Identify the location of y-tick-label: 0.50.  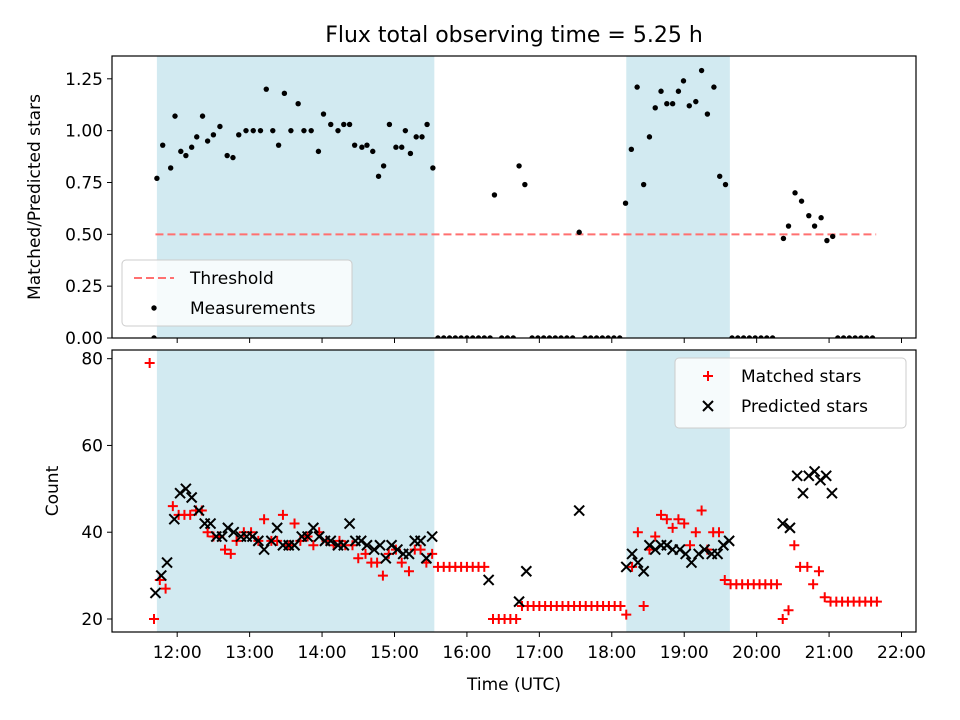
(84, 235).